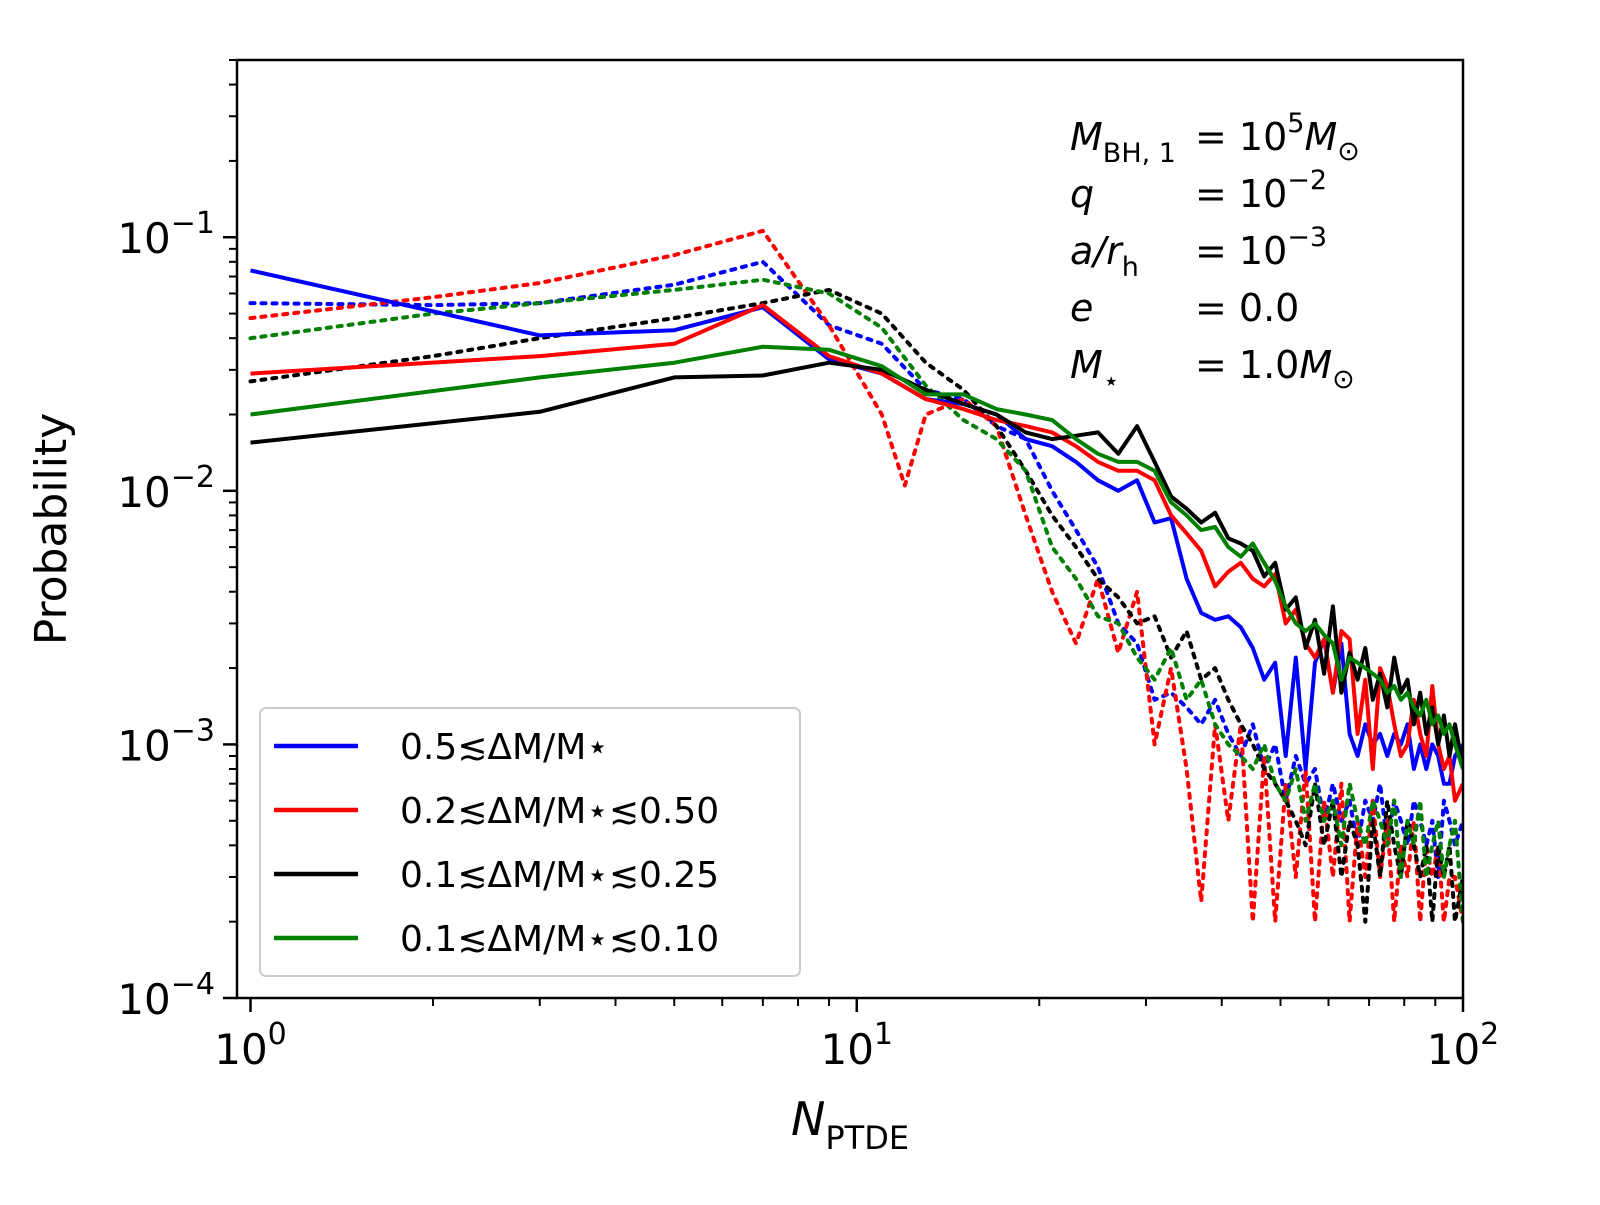 This screenshot has width=1600, height=1205. Describe the element at coordinates (1463, 1045) in the screenshot. I see `x-tick-label: 10²` at that location.